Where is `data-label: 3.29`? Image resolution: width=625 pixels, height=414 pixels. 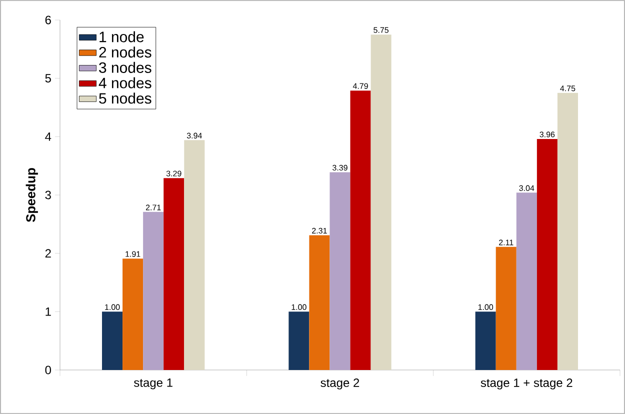
data-label: 3.29 is located at coordinates (174, 173).